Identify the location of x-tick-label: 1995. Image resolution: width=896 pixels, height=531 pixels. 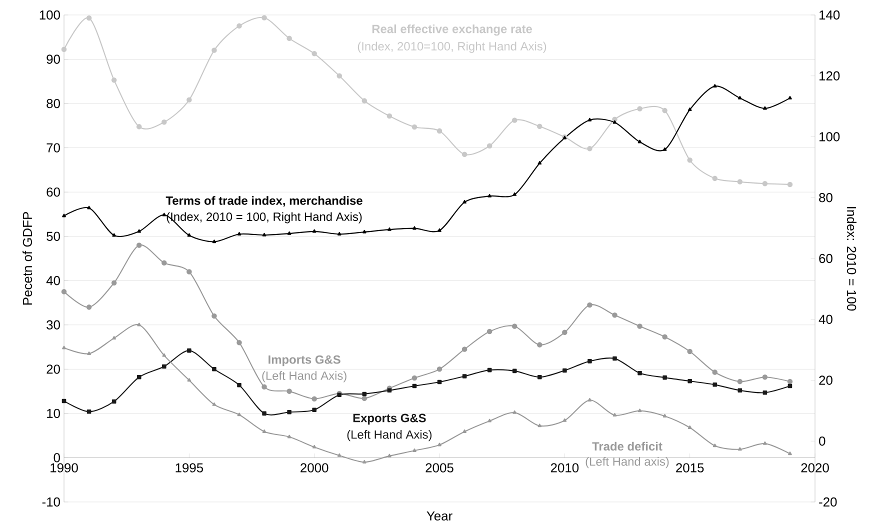
(190, 467).